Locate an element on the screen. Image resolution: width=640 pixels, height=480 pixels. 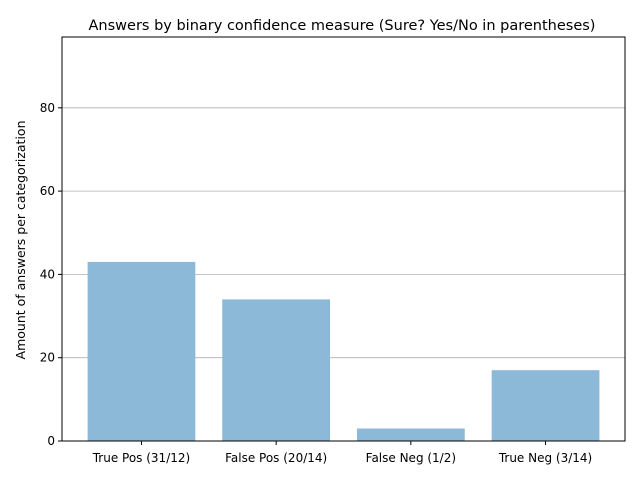
y-axis-ticks: 0 20 40 60 80 is located at coordinates (51, 274).